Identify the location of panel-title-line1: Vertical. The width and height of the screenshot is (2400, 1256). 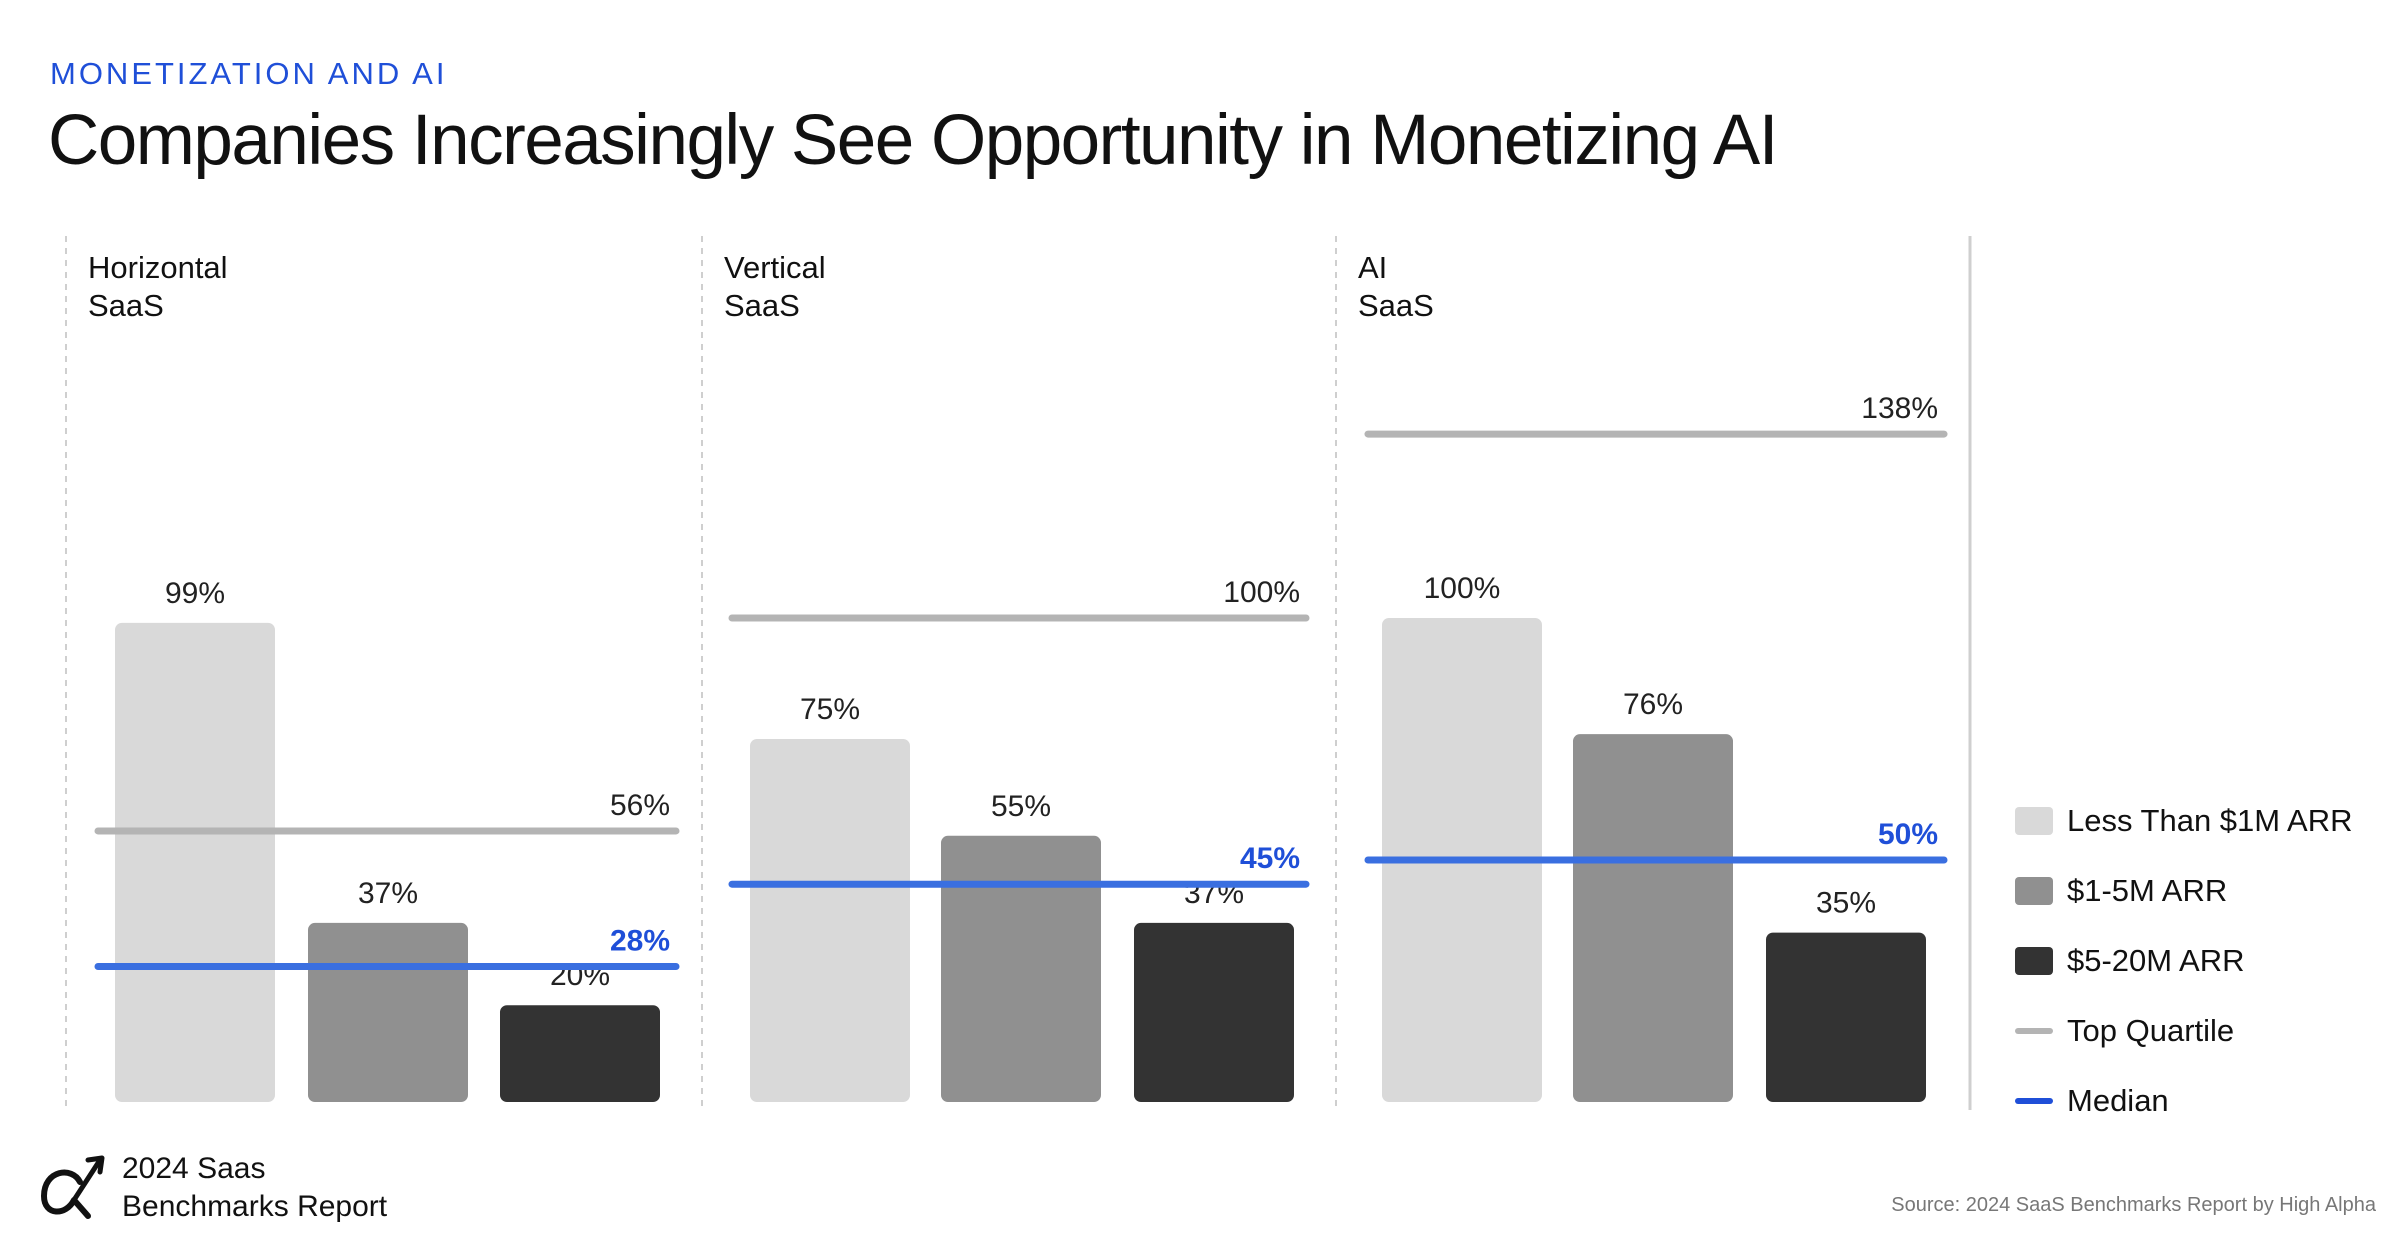
(775, 267).